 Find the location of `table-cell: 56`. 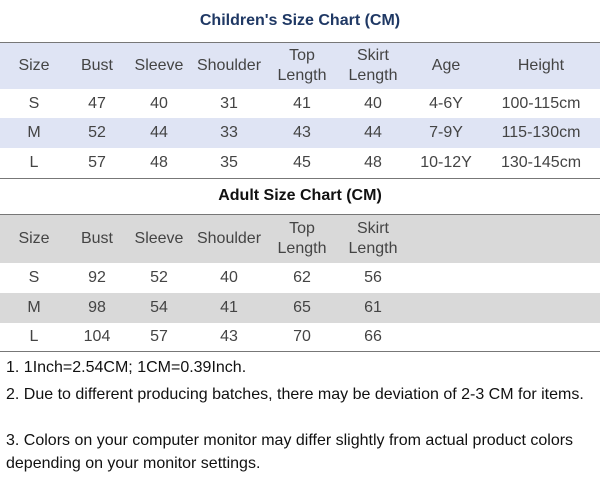

table-cell: 56 is located at coordinates (373, 277).